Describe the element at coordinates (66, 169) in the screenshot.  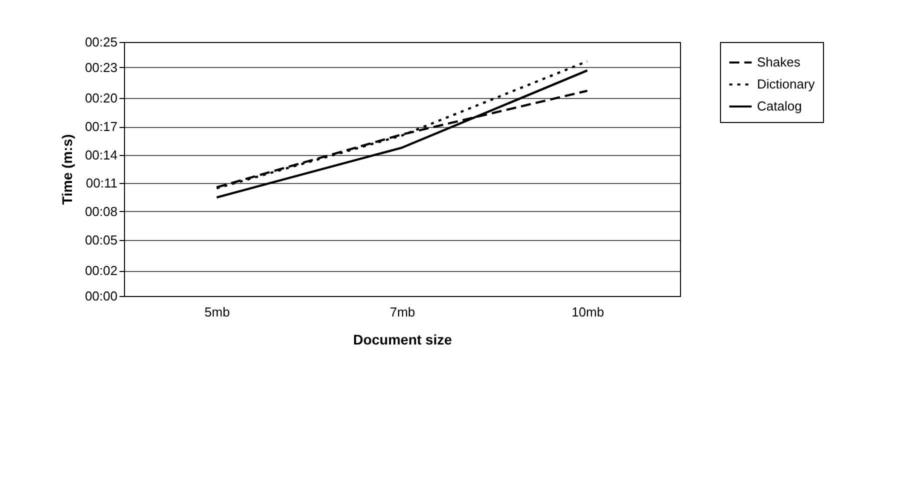
I see `y-axis-title: Time (m:s)` at that location.